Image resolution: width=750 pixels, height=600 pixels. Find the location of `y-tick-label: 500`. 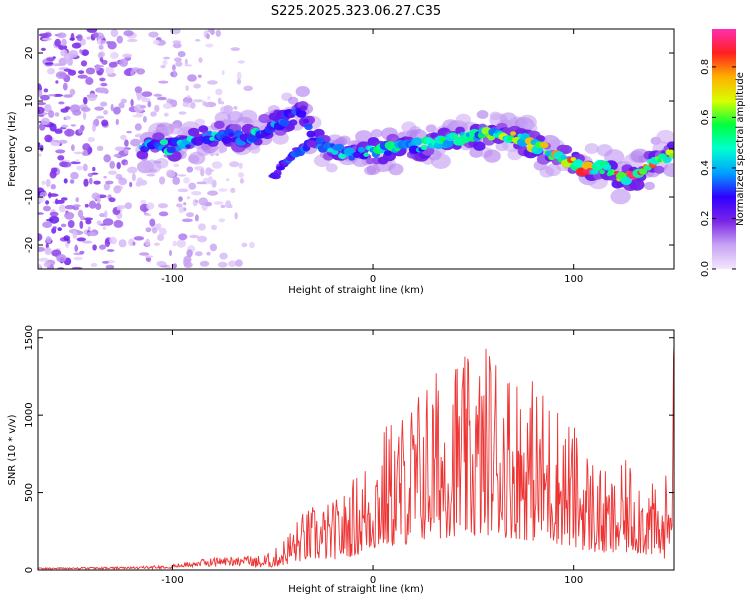

y-tick-label: 500 is located at coordinates (29, 492).